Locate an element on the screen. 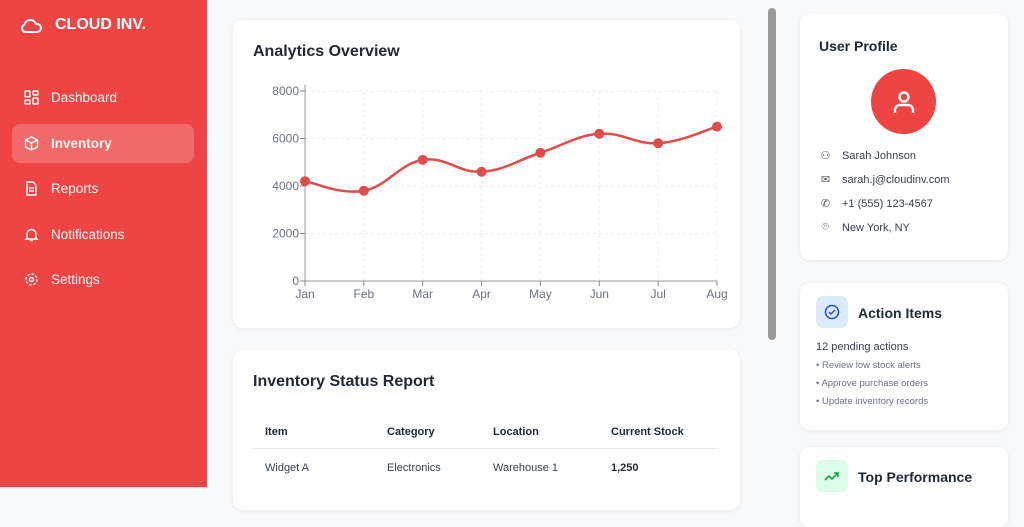  profile-name-row: ⚇ Sarah Johnson is located at coordinates (884, 156).